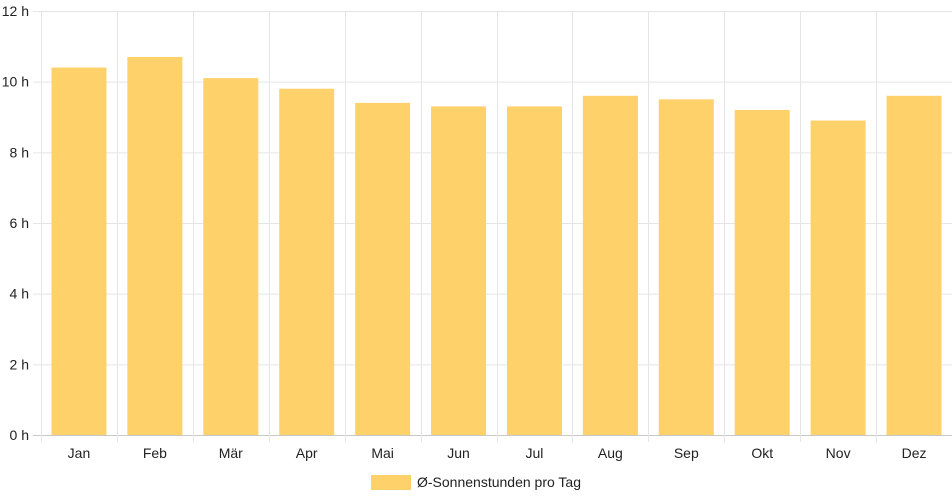 Image resolution: width=952 pixels, height=500 pixels. I want to click on bar-mai, so click(383, 268).